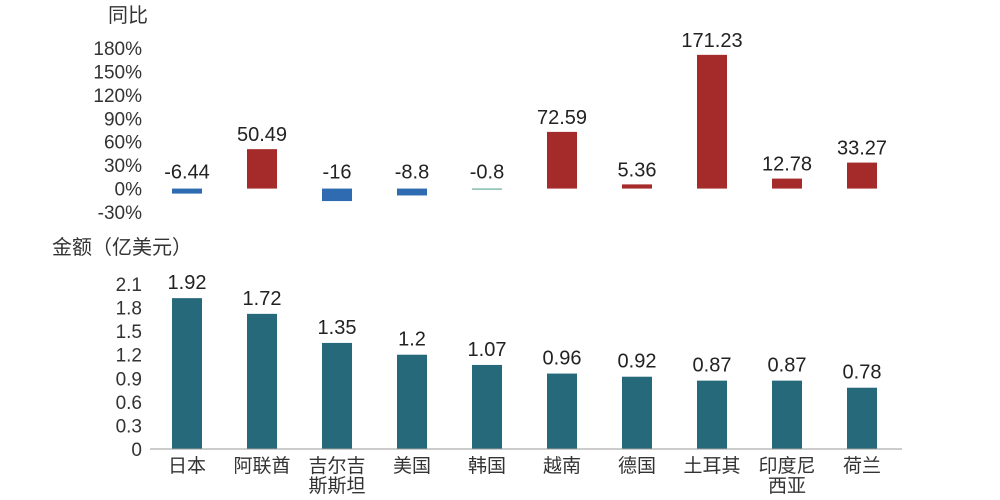  Describe the element at coordinates (862, 149) in the screenshot. I see `yoy-data-label: 33.27` at that location.